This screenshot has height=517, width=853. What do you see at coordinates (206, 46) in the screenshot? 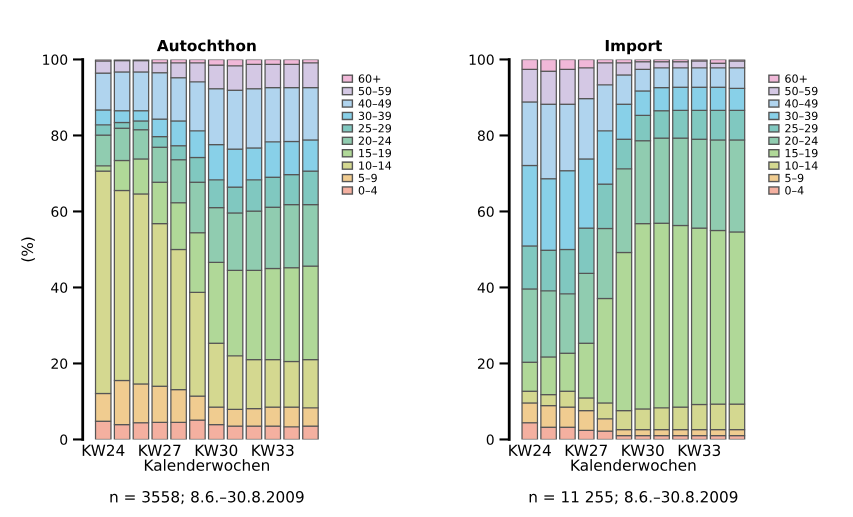
I see `chart-title: Autochthon` at bounding box center [206, 46].